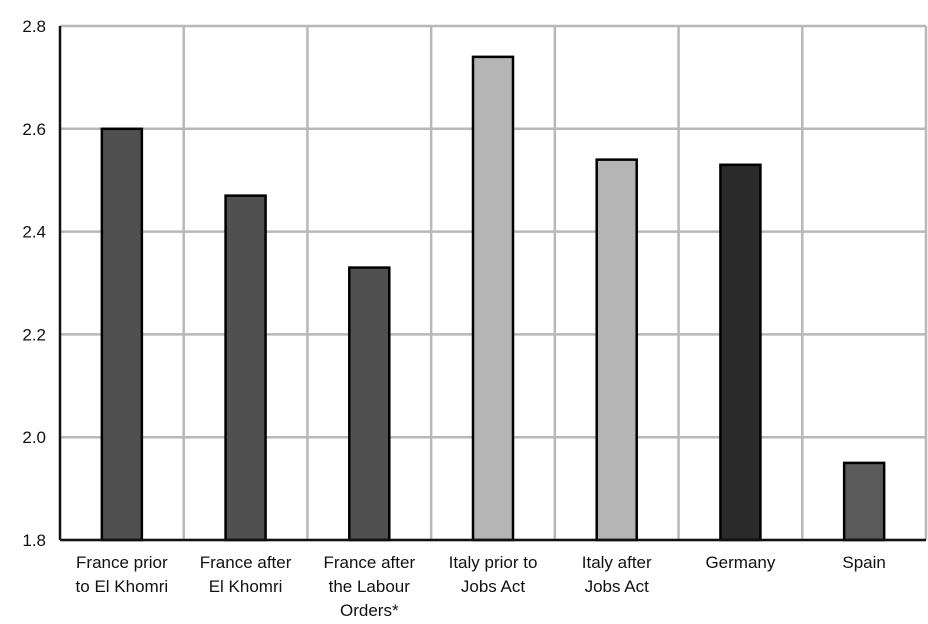 This screenshot has height=624, width=928. What do you see at coordinates (617, 574) in the screenshot?
I see `x-category-label: Italy after Jobs Act` at bounding box center [617, 574].